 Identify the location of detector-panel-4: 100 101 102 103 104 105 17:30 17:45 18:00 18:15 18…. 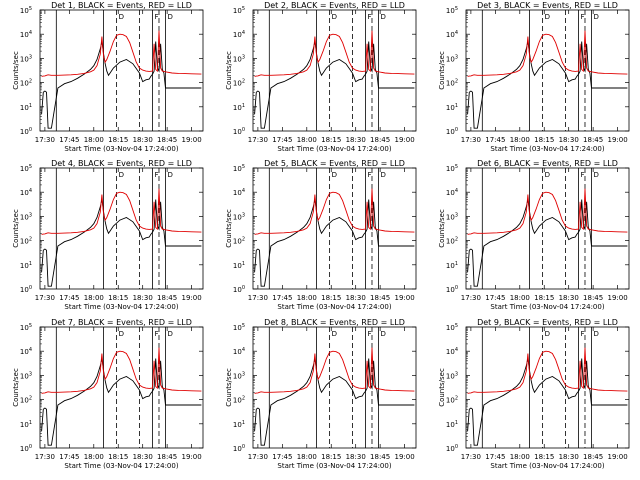
(108, 235).